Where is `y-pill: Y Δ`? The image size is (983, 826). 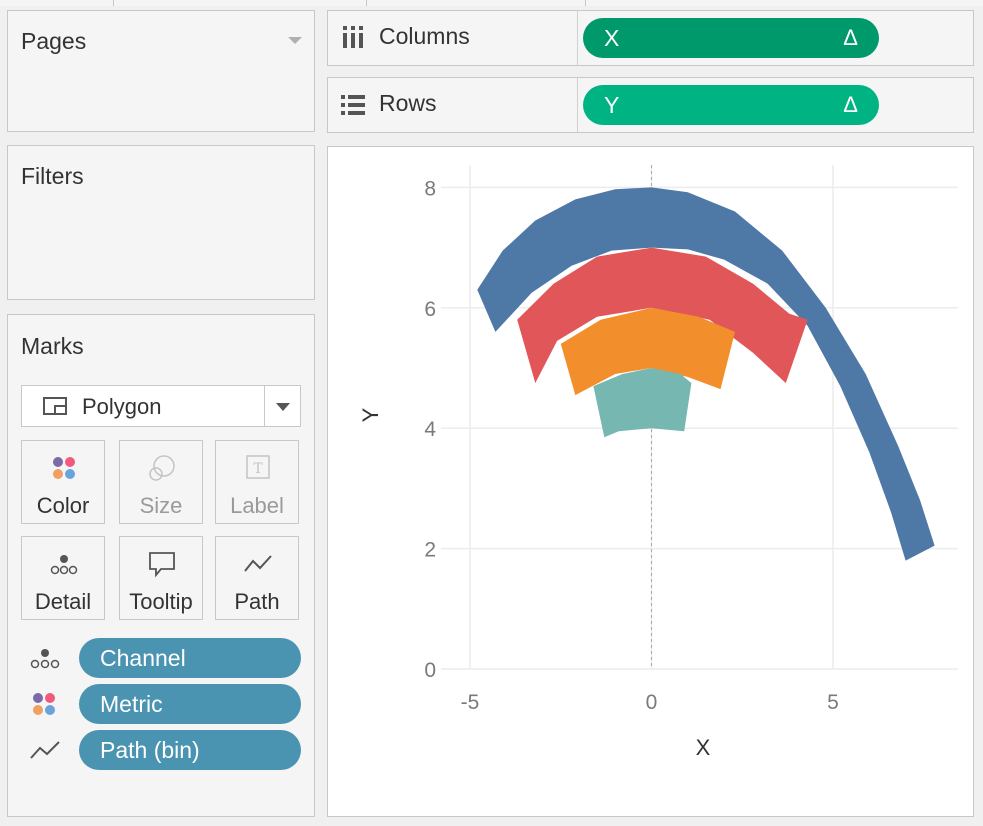 y-pill: Y Δ is located at coordinates (731, 105).